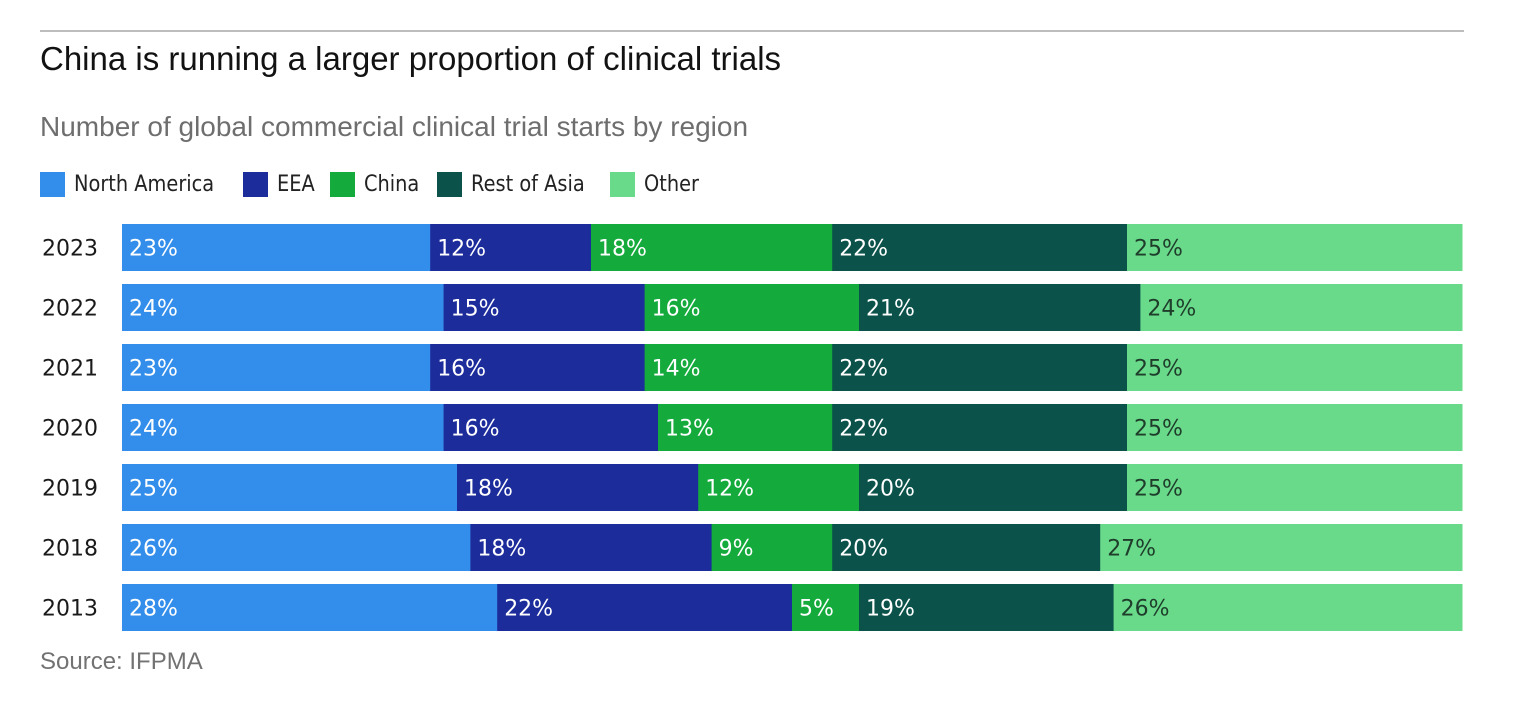 The image size is (1534, 716). I want to click on data-label-china-2020: 13%, so click(689, 429).